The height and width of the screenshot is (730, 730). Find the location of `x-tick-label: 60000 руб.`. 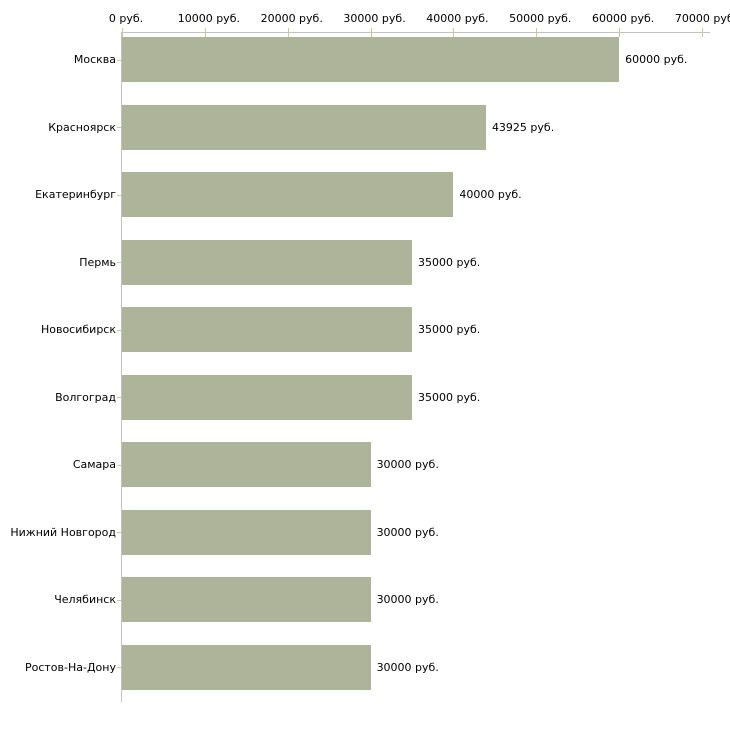

x-tick-label: 60000 руб. is located at coordinates (623, 18).